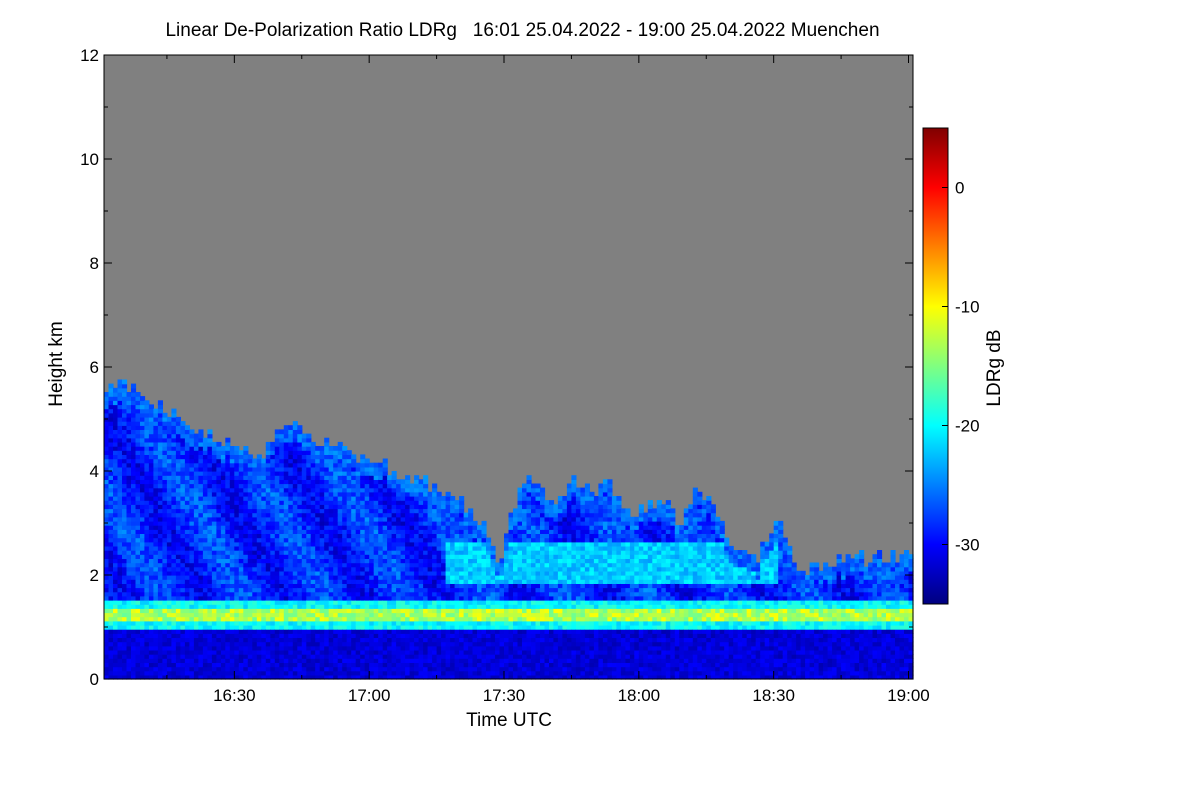 The image size is (1200, 800). What do you see at coordinates (908, 695) in the screenshot?
I see `x-tick-label: 19:00` at bounding box center [908, 695].